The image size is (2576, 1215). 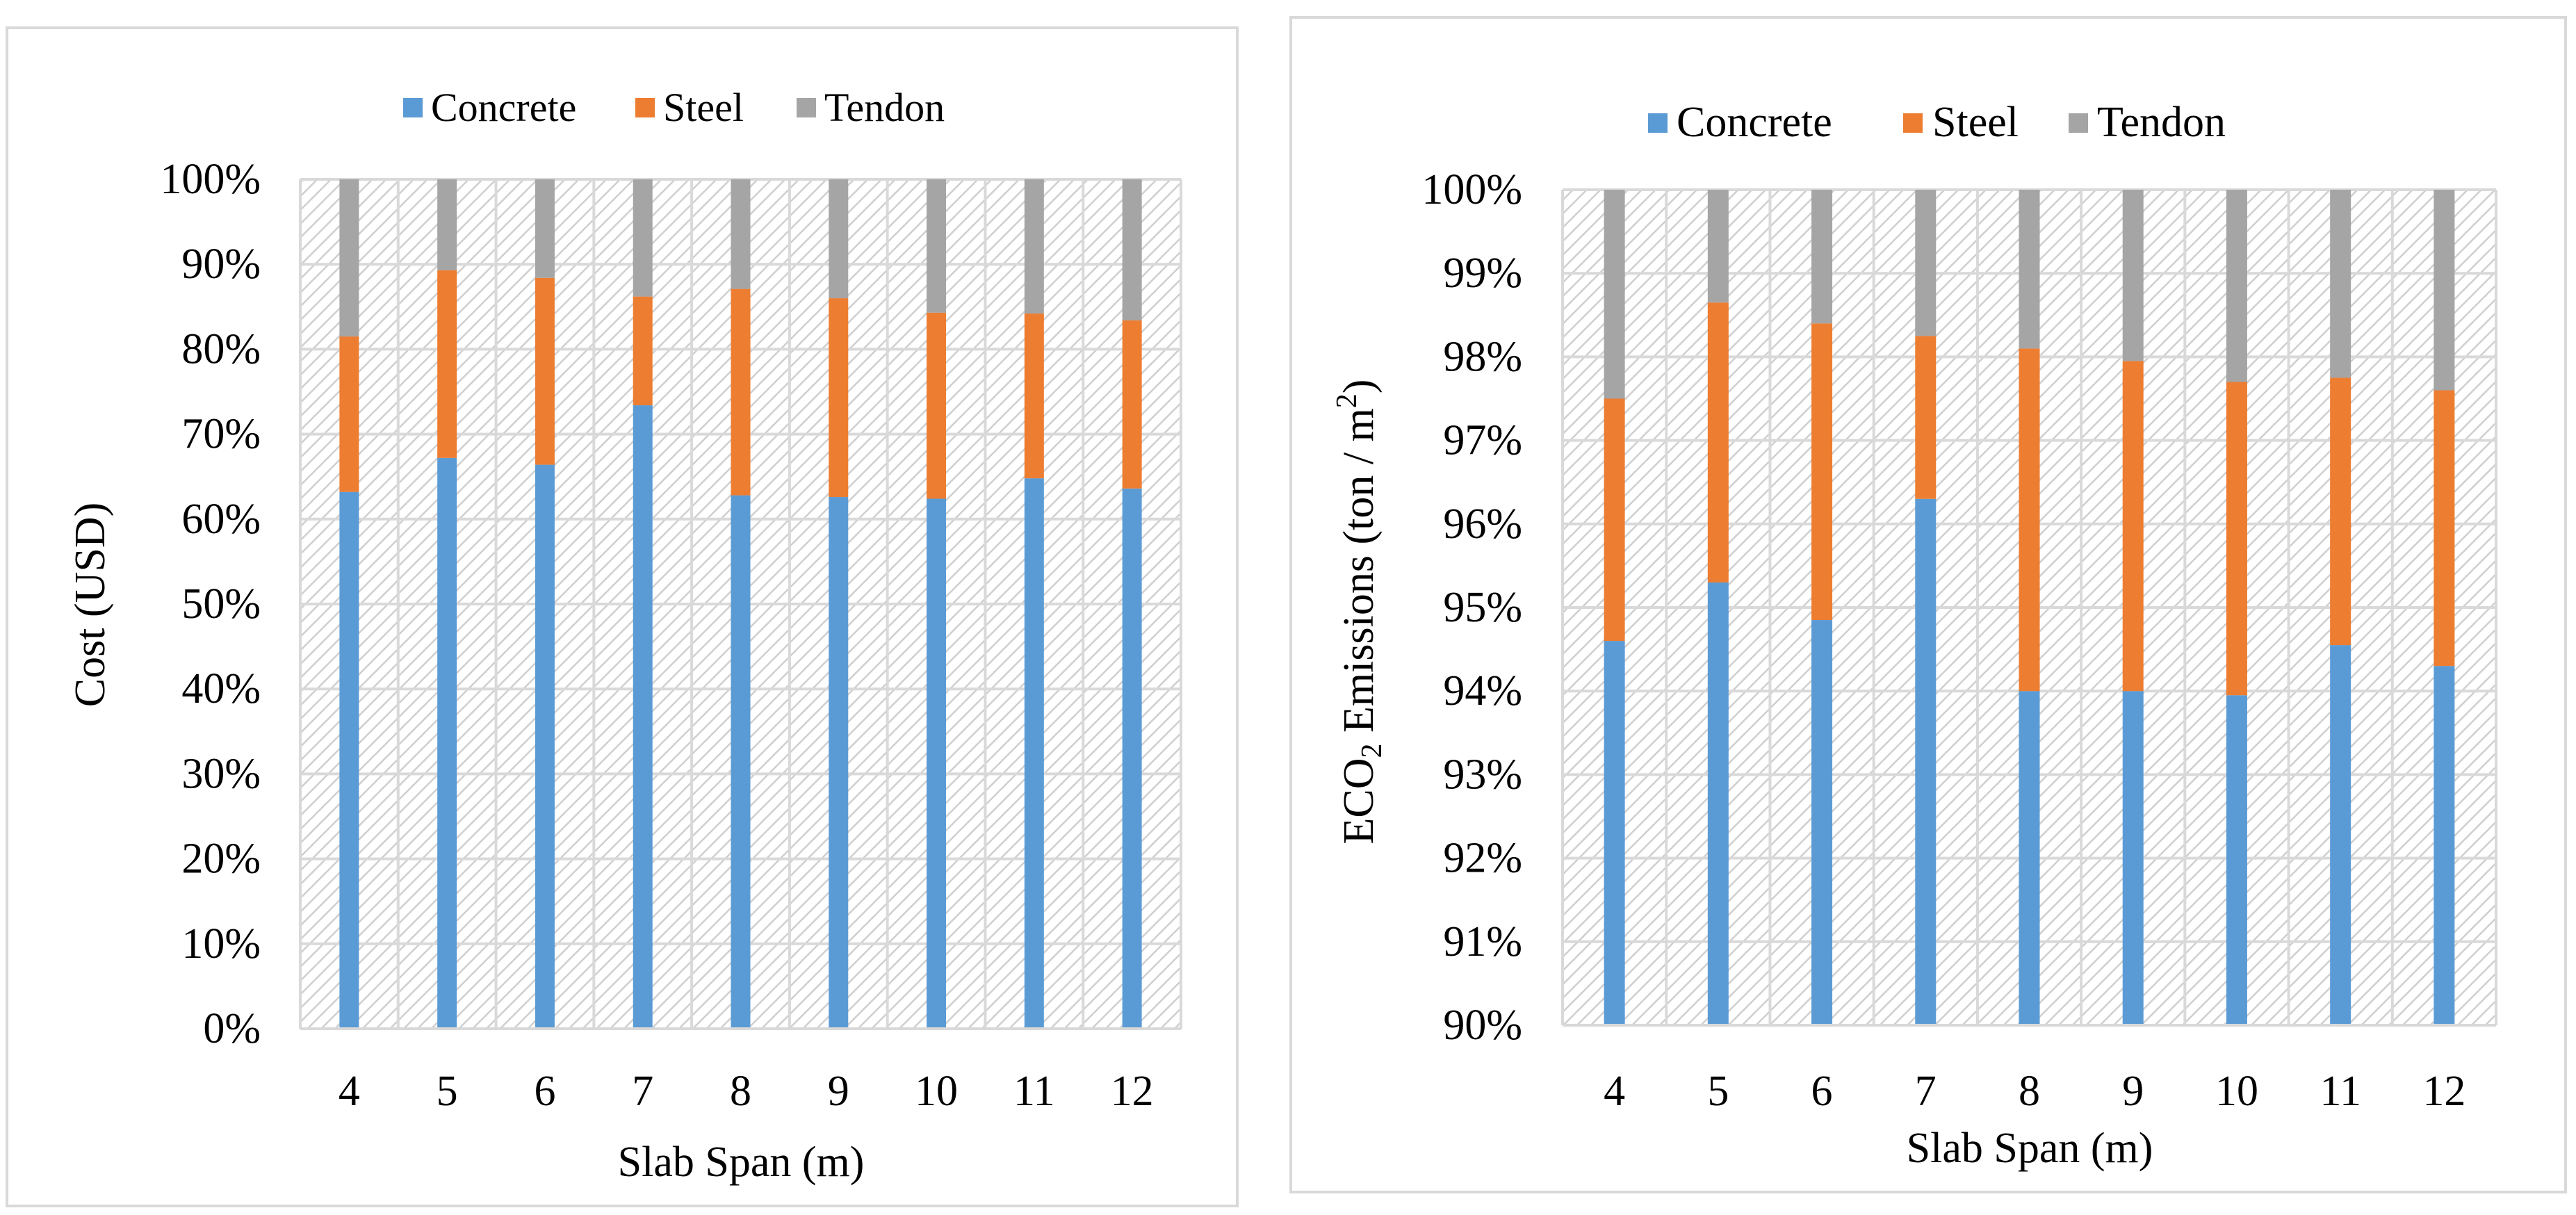 What do you see at coordinates (2340, 1091) in the screenshot?
I see `emissions-x-tick-label: 11` at bounding box center [2340, 1091].